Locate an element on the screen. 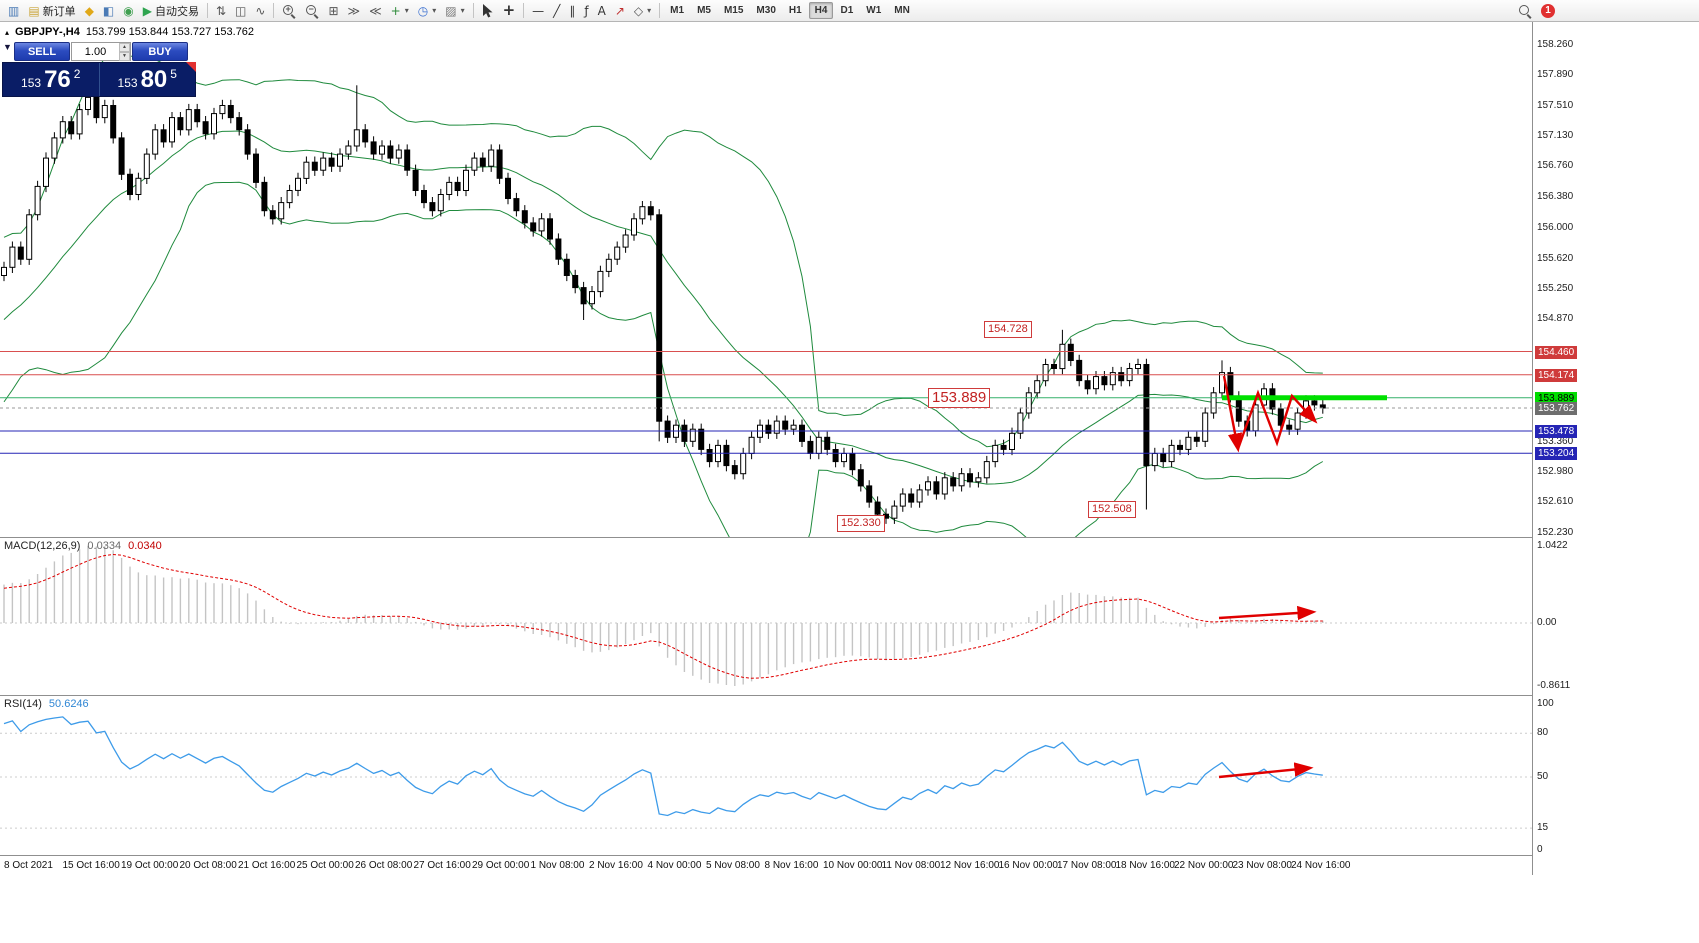 This screenshot has width=1699, height=943. timeframe-d1: D1 is located at coordinates (847, 10).